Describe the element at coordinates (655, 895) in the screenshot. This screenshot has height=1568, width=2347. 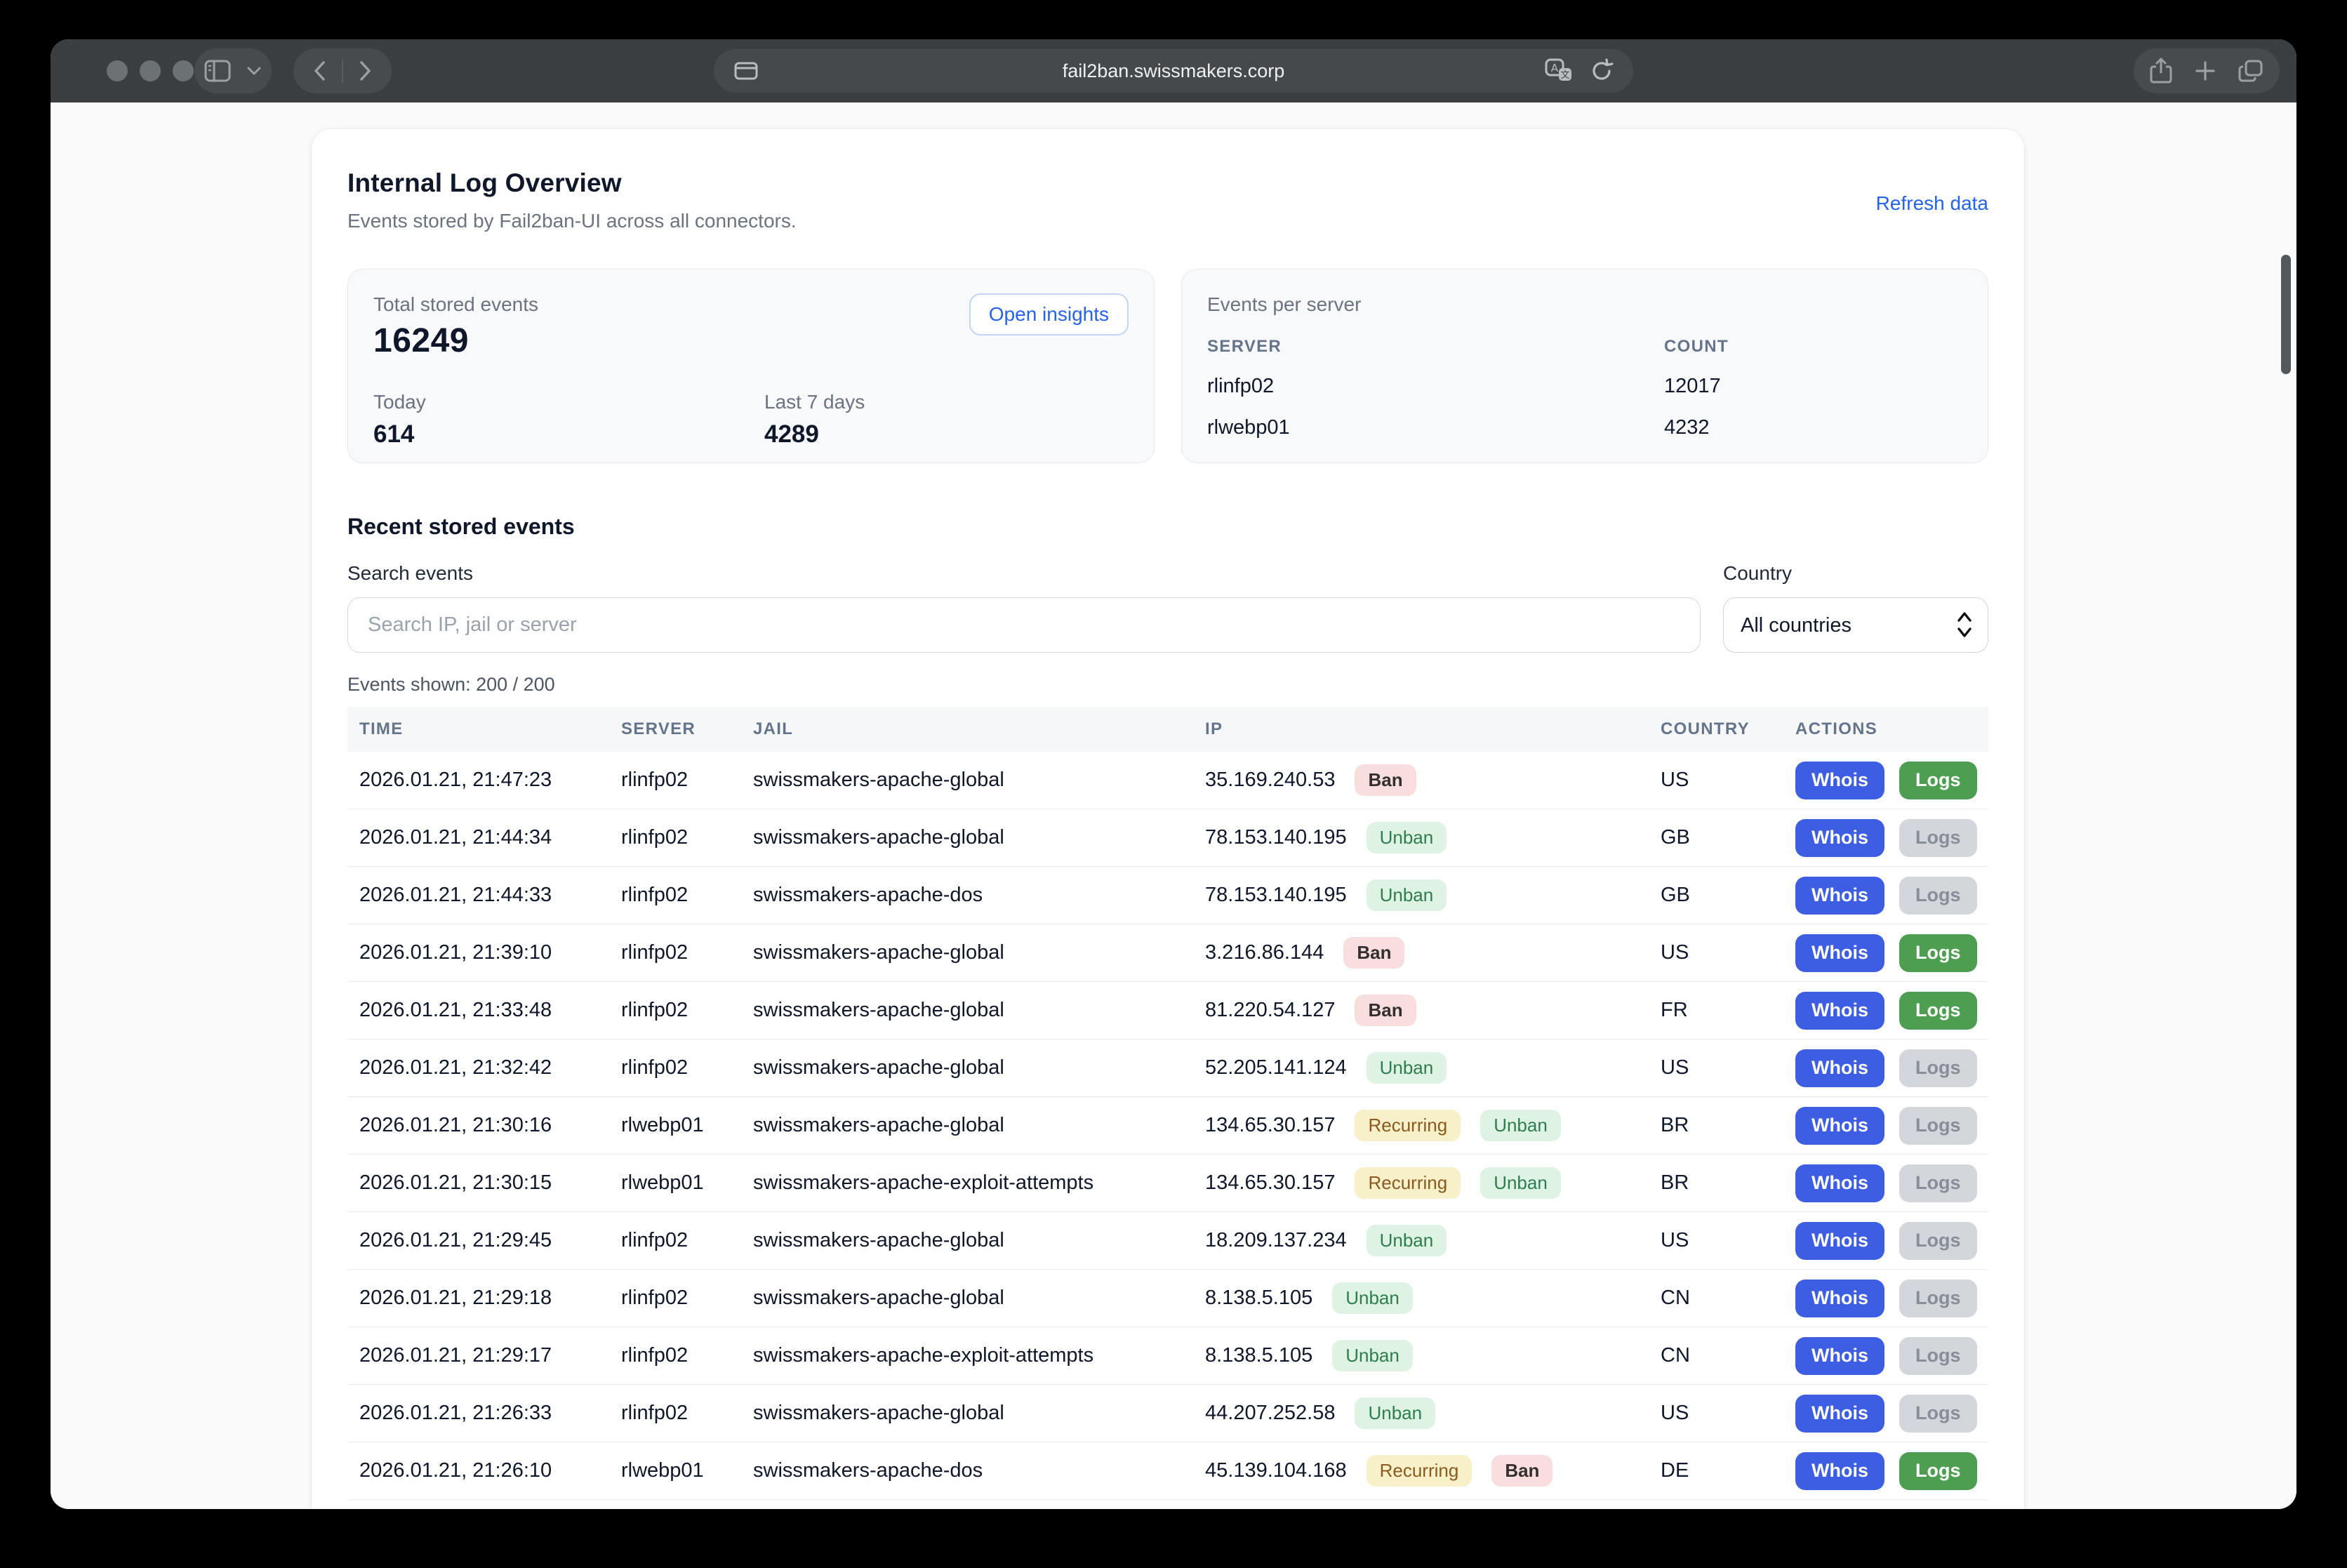
I see `event-server: rlinfp02` at that location.